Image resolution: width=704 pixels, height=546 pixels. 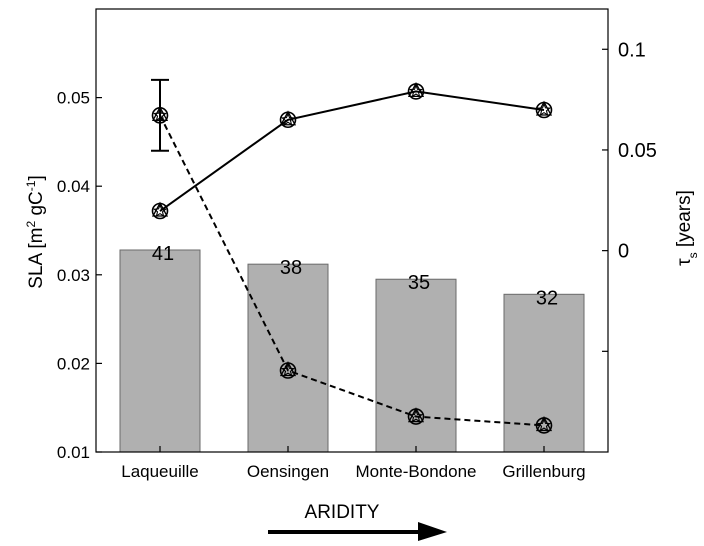 I want to click on x-tick-label-2: Oensingen, so click(x=288, y=471).